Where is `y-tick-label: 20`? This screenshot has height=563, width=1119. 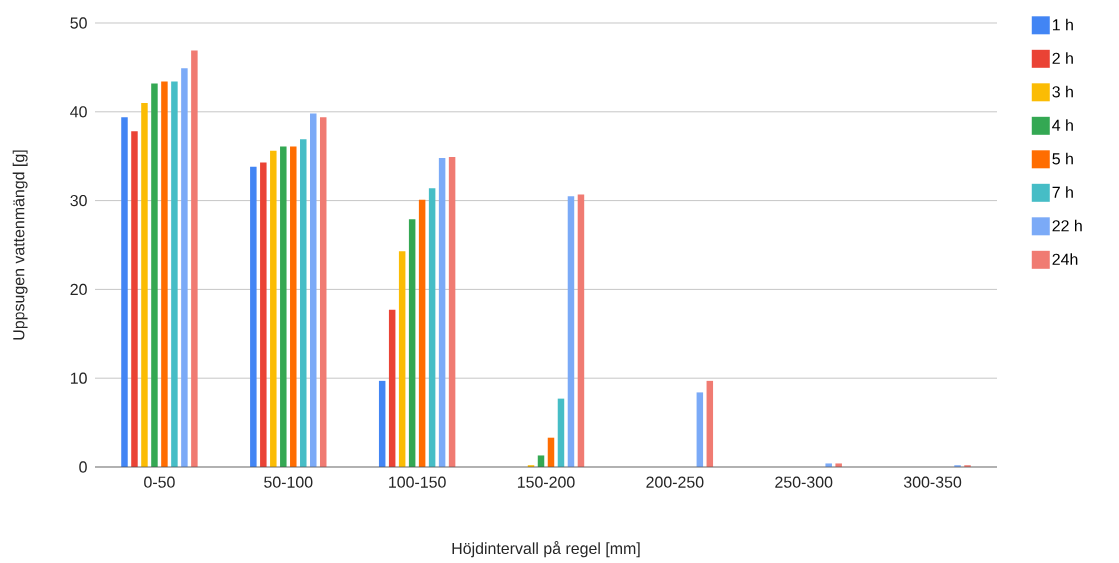
y-tick-label: 20 is located at coordinates (78, 289).